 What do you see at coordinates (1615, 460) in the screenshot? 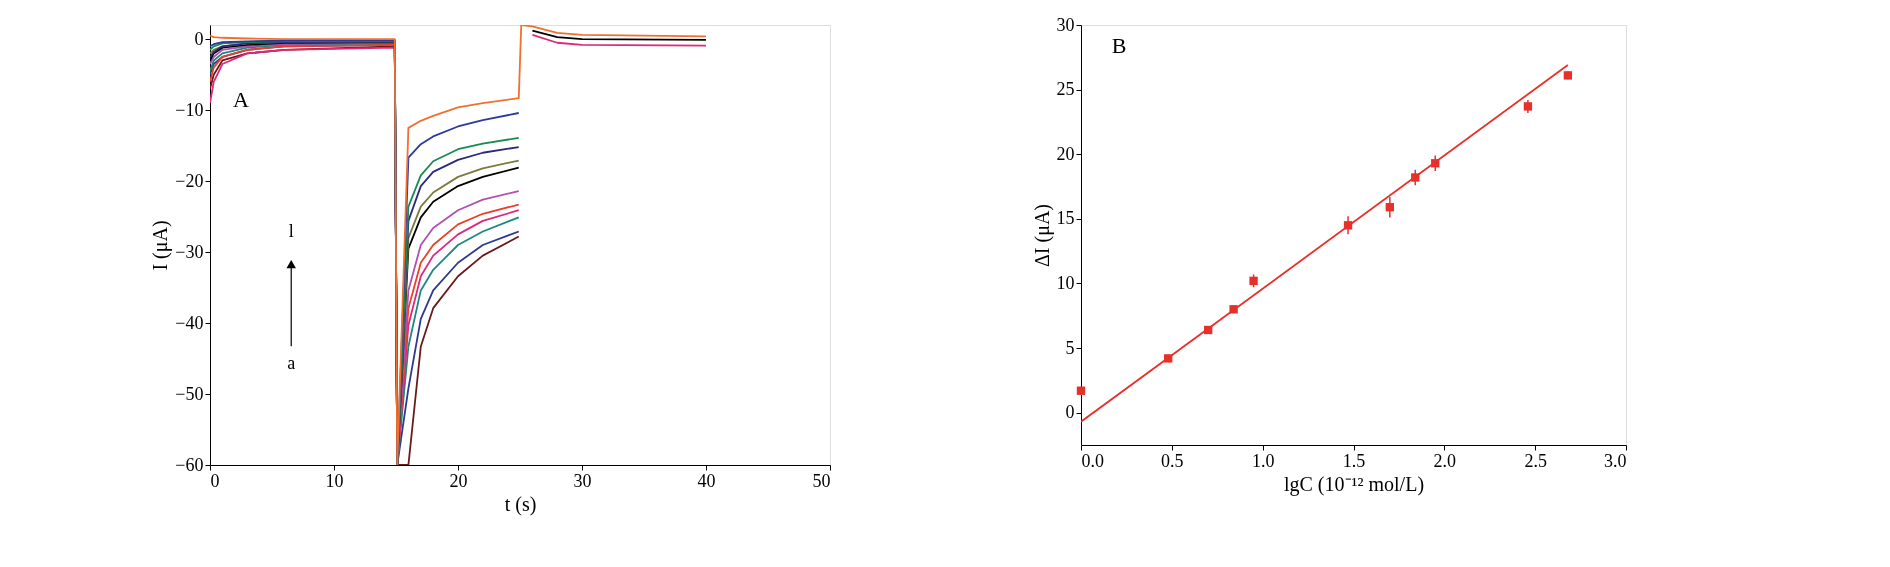
I see `x-tick-label: 3.0` at bounding box center [1615, 460].